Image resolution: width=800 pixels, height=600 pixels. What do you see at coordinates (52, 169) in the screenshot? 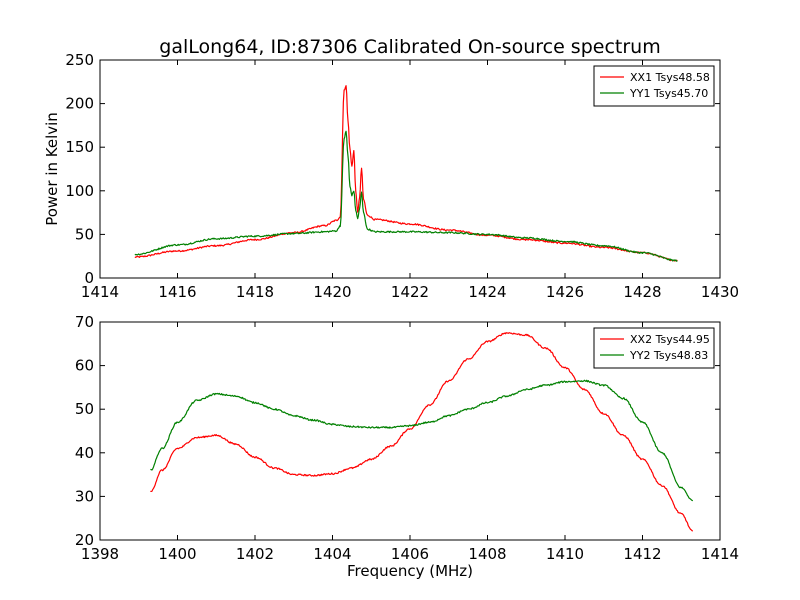
I see `top-y-axis-label: Power in Kelvin` at bounding box center [52, 169].